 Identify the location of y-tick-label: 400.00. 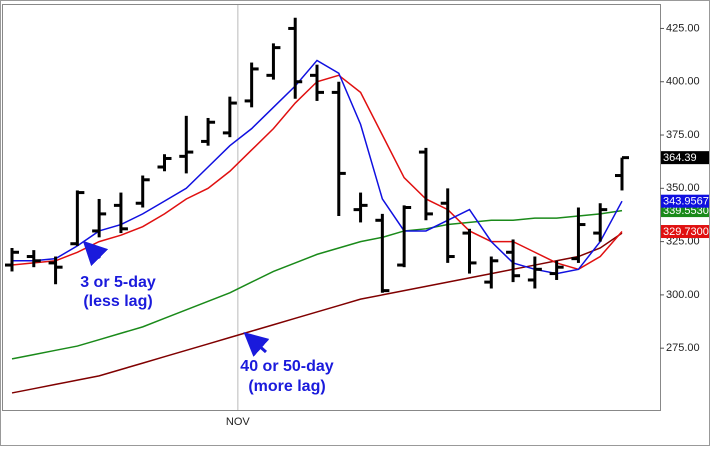
(683, 82).